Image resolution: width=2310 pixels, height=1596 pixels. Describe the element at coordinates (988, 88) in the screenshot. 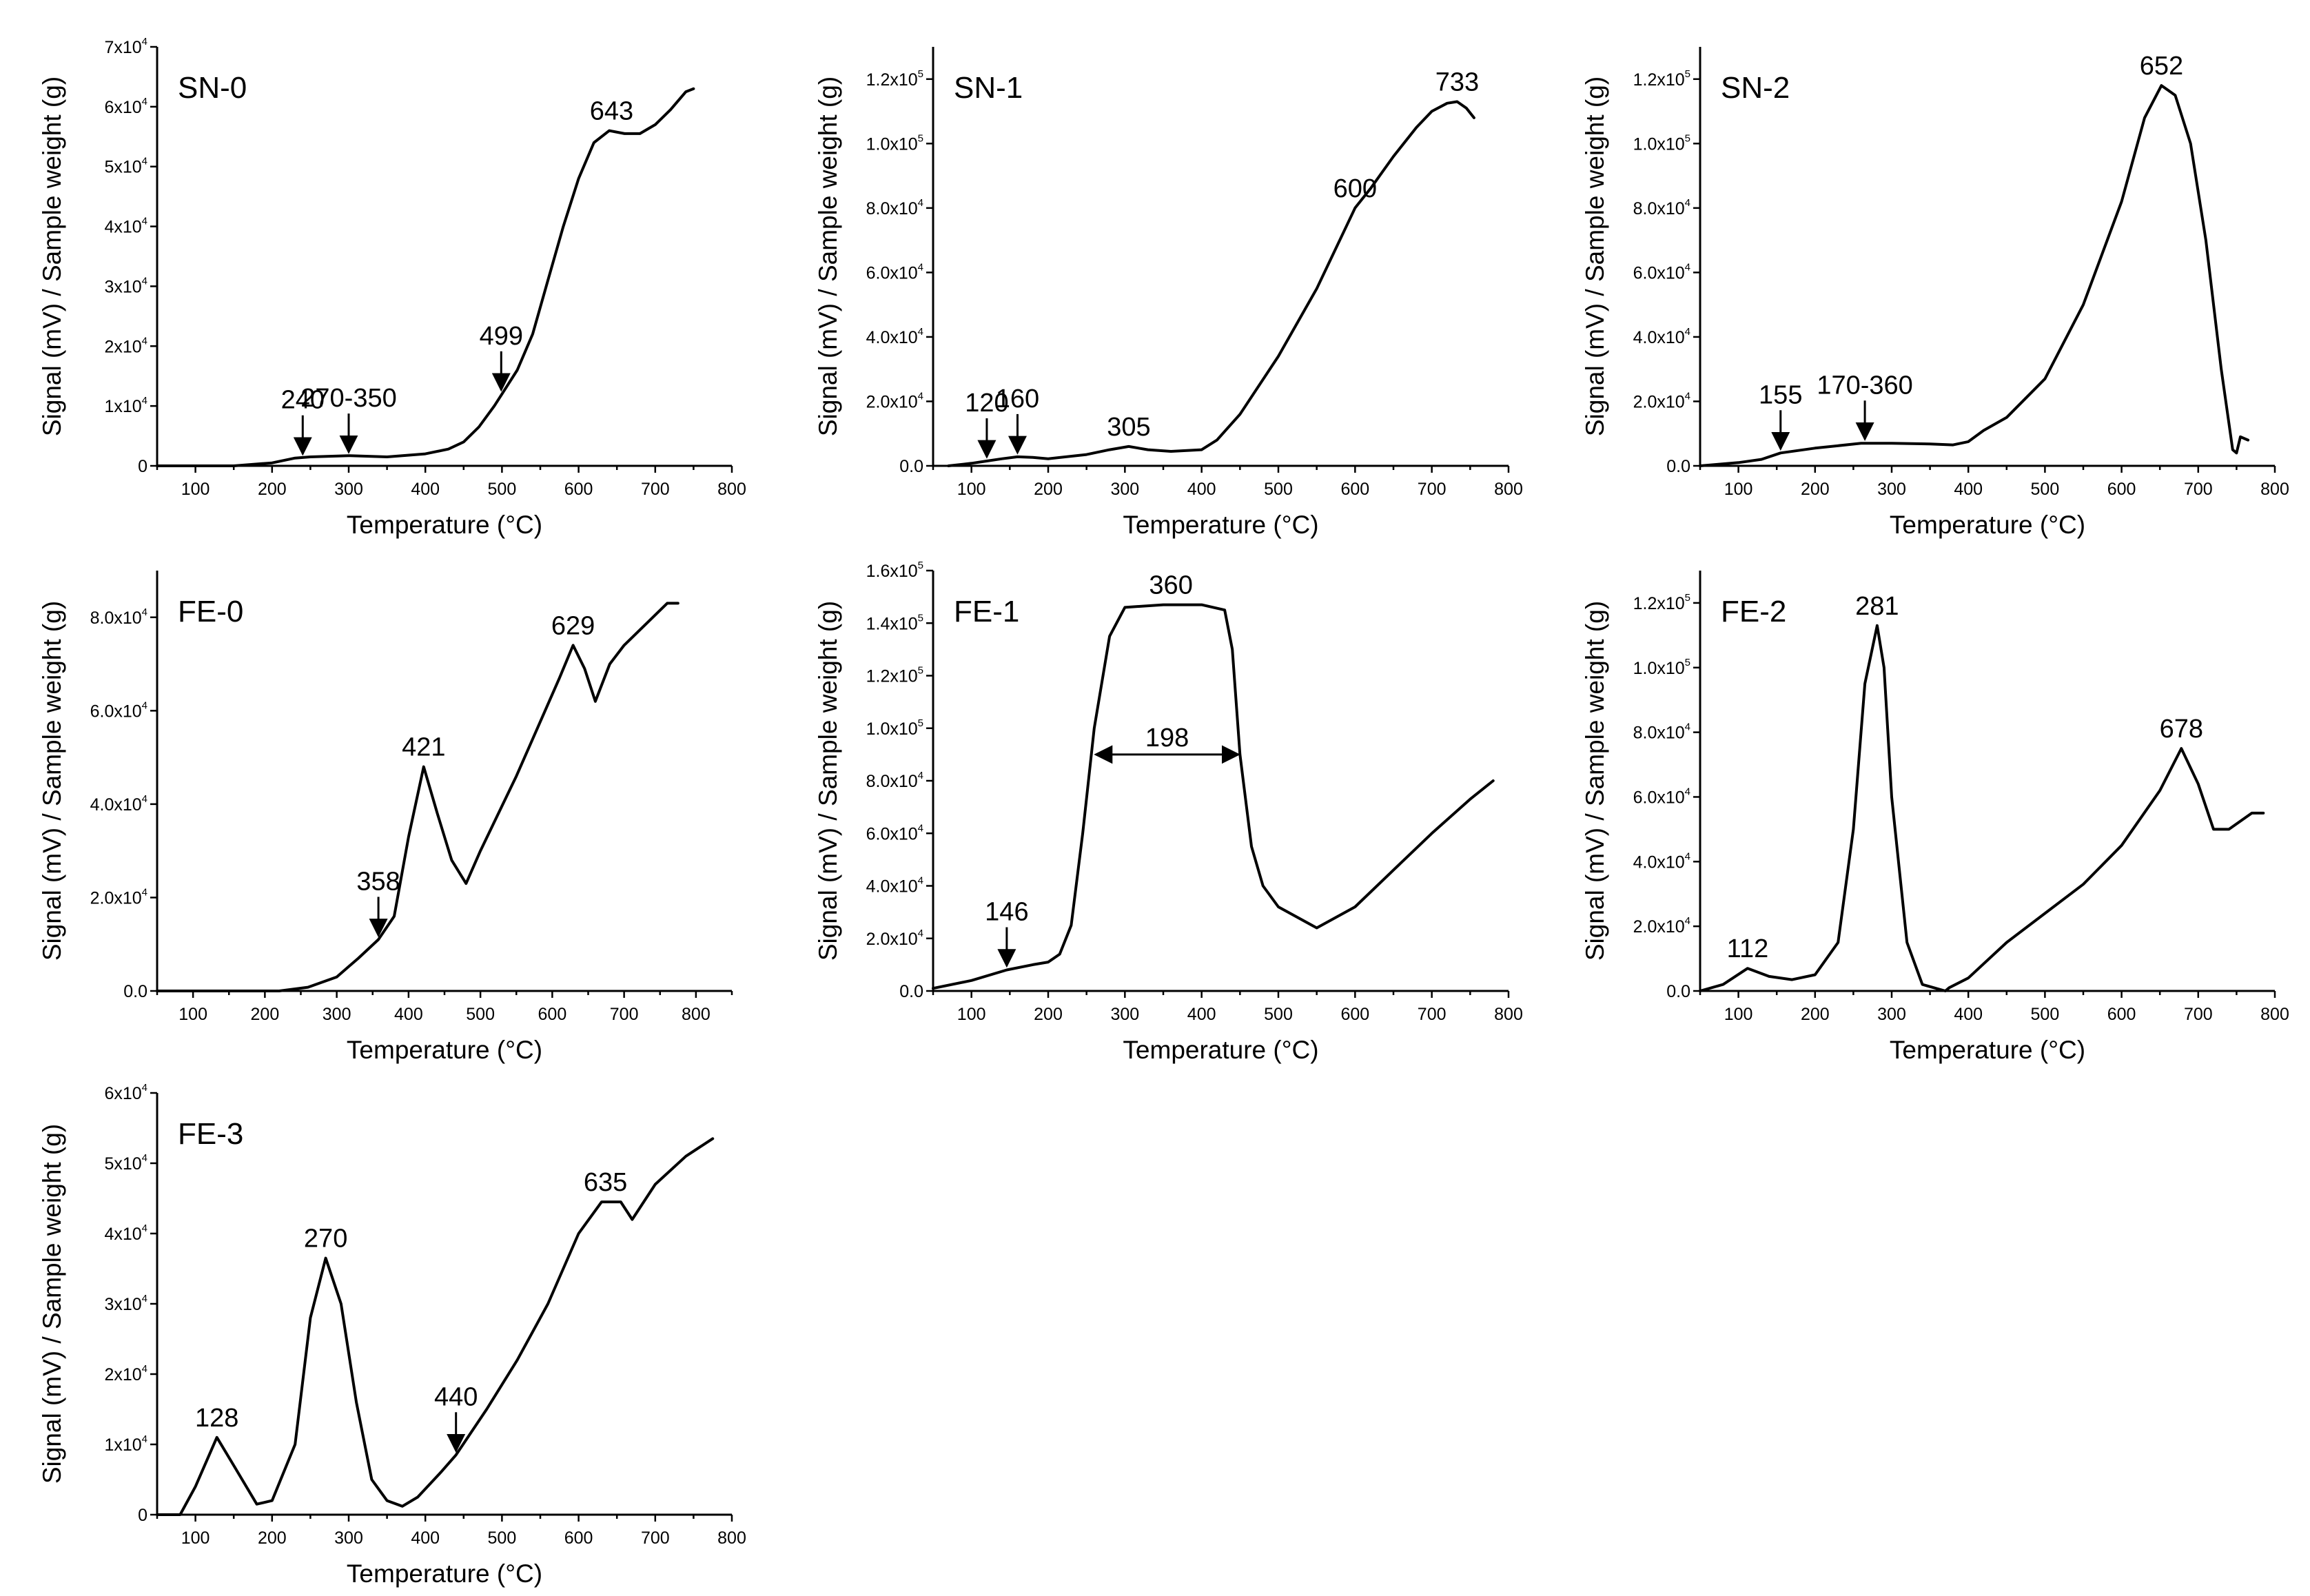

I see `panel-label: SN-1` at that location.